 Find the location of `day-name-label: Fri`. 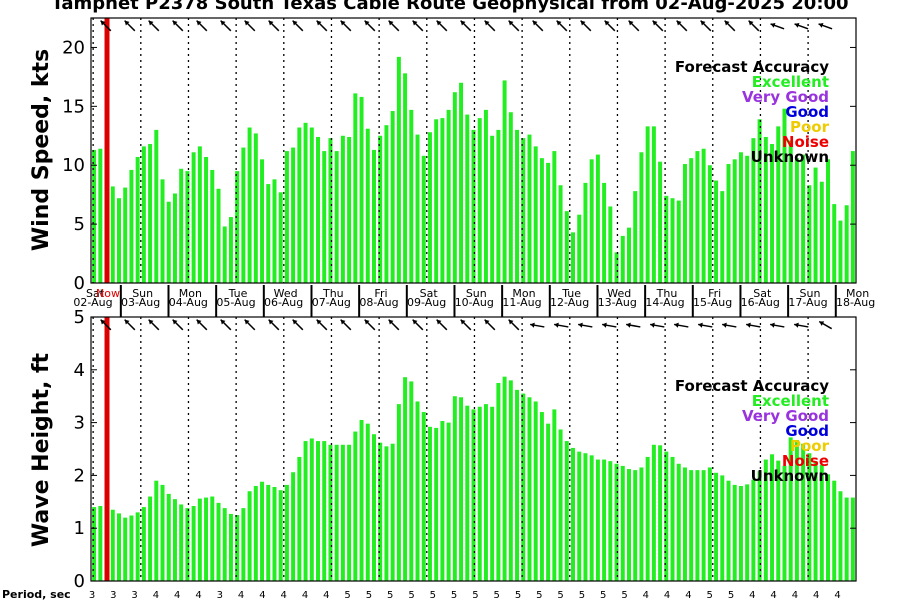

day-name-label: Fri is located at coordinates (714, 293).